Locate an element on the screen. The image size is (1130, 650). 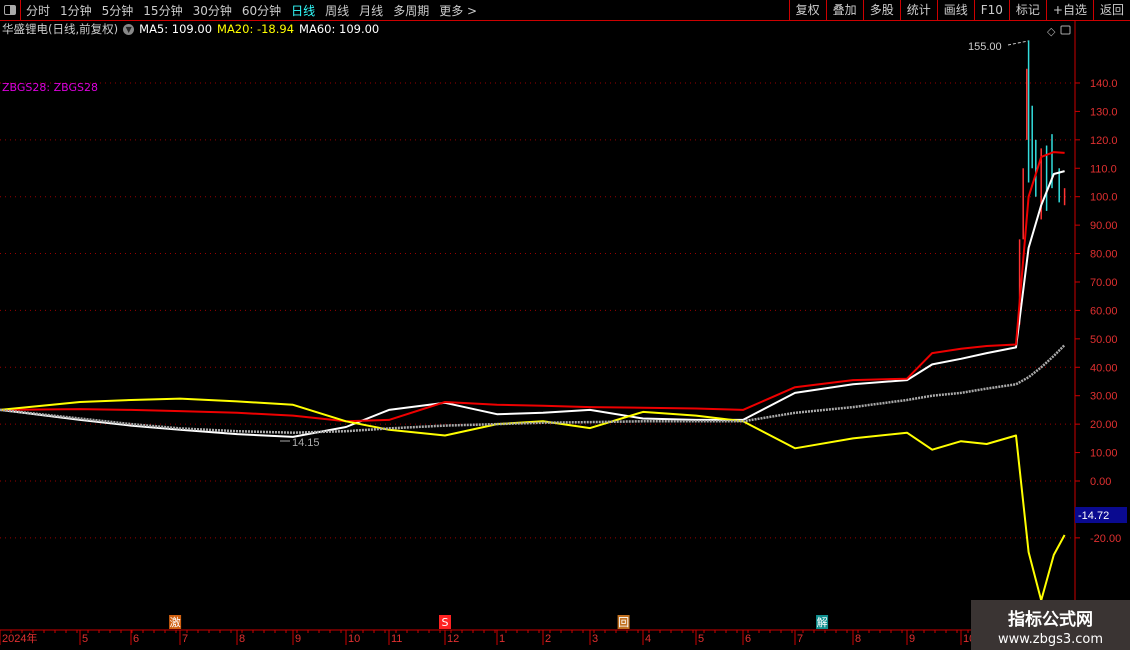
low-annotation: 14.15 is located at coordinates (300, 443).